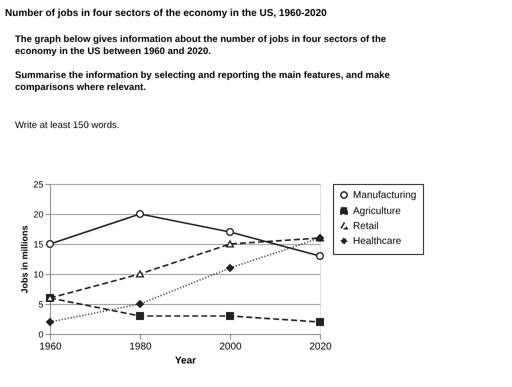 The height and width of the screenshot is (387, 512). Describe the element at coordinates (366, 226) in the screenshot. I see `legend-label: Retail` at that location.